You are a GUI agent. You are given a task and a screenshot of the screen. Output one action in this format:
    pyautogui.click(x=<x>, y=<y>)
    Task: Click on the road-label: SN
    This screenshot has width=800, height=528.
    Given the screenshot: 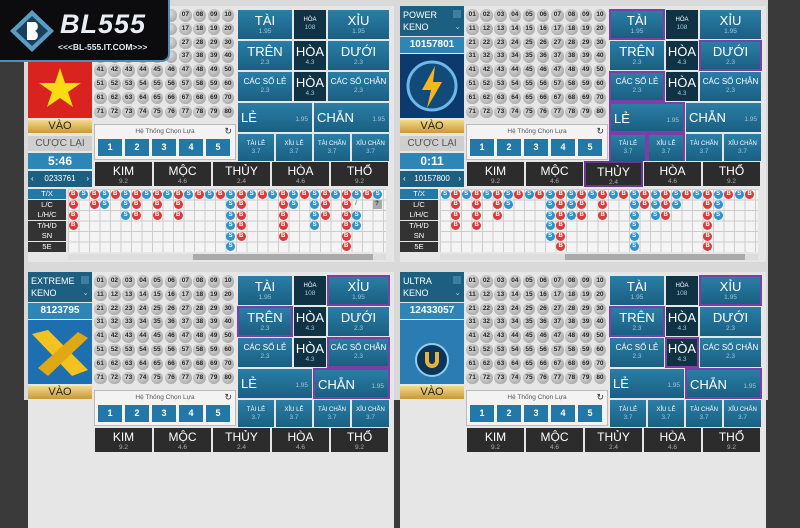 What is the action you would take?
    pyautogui.click(x=419, y=236)
    